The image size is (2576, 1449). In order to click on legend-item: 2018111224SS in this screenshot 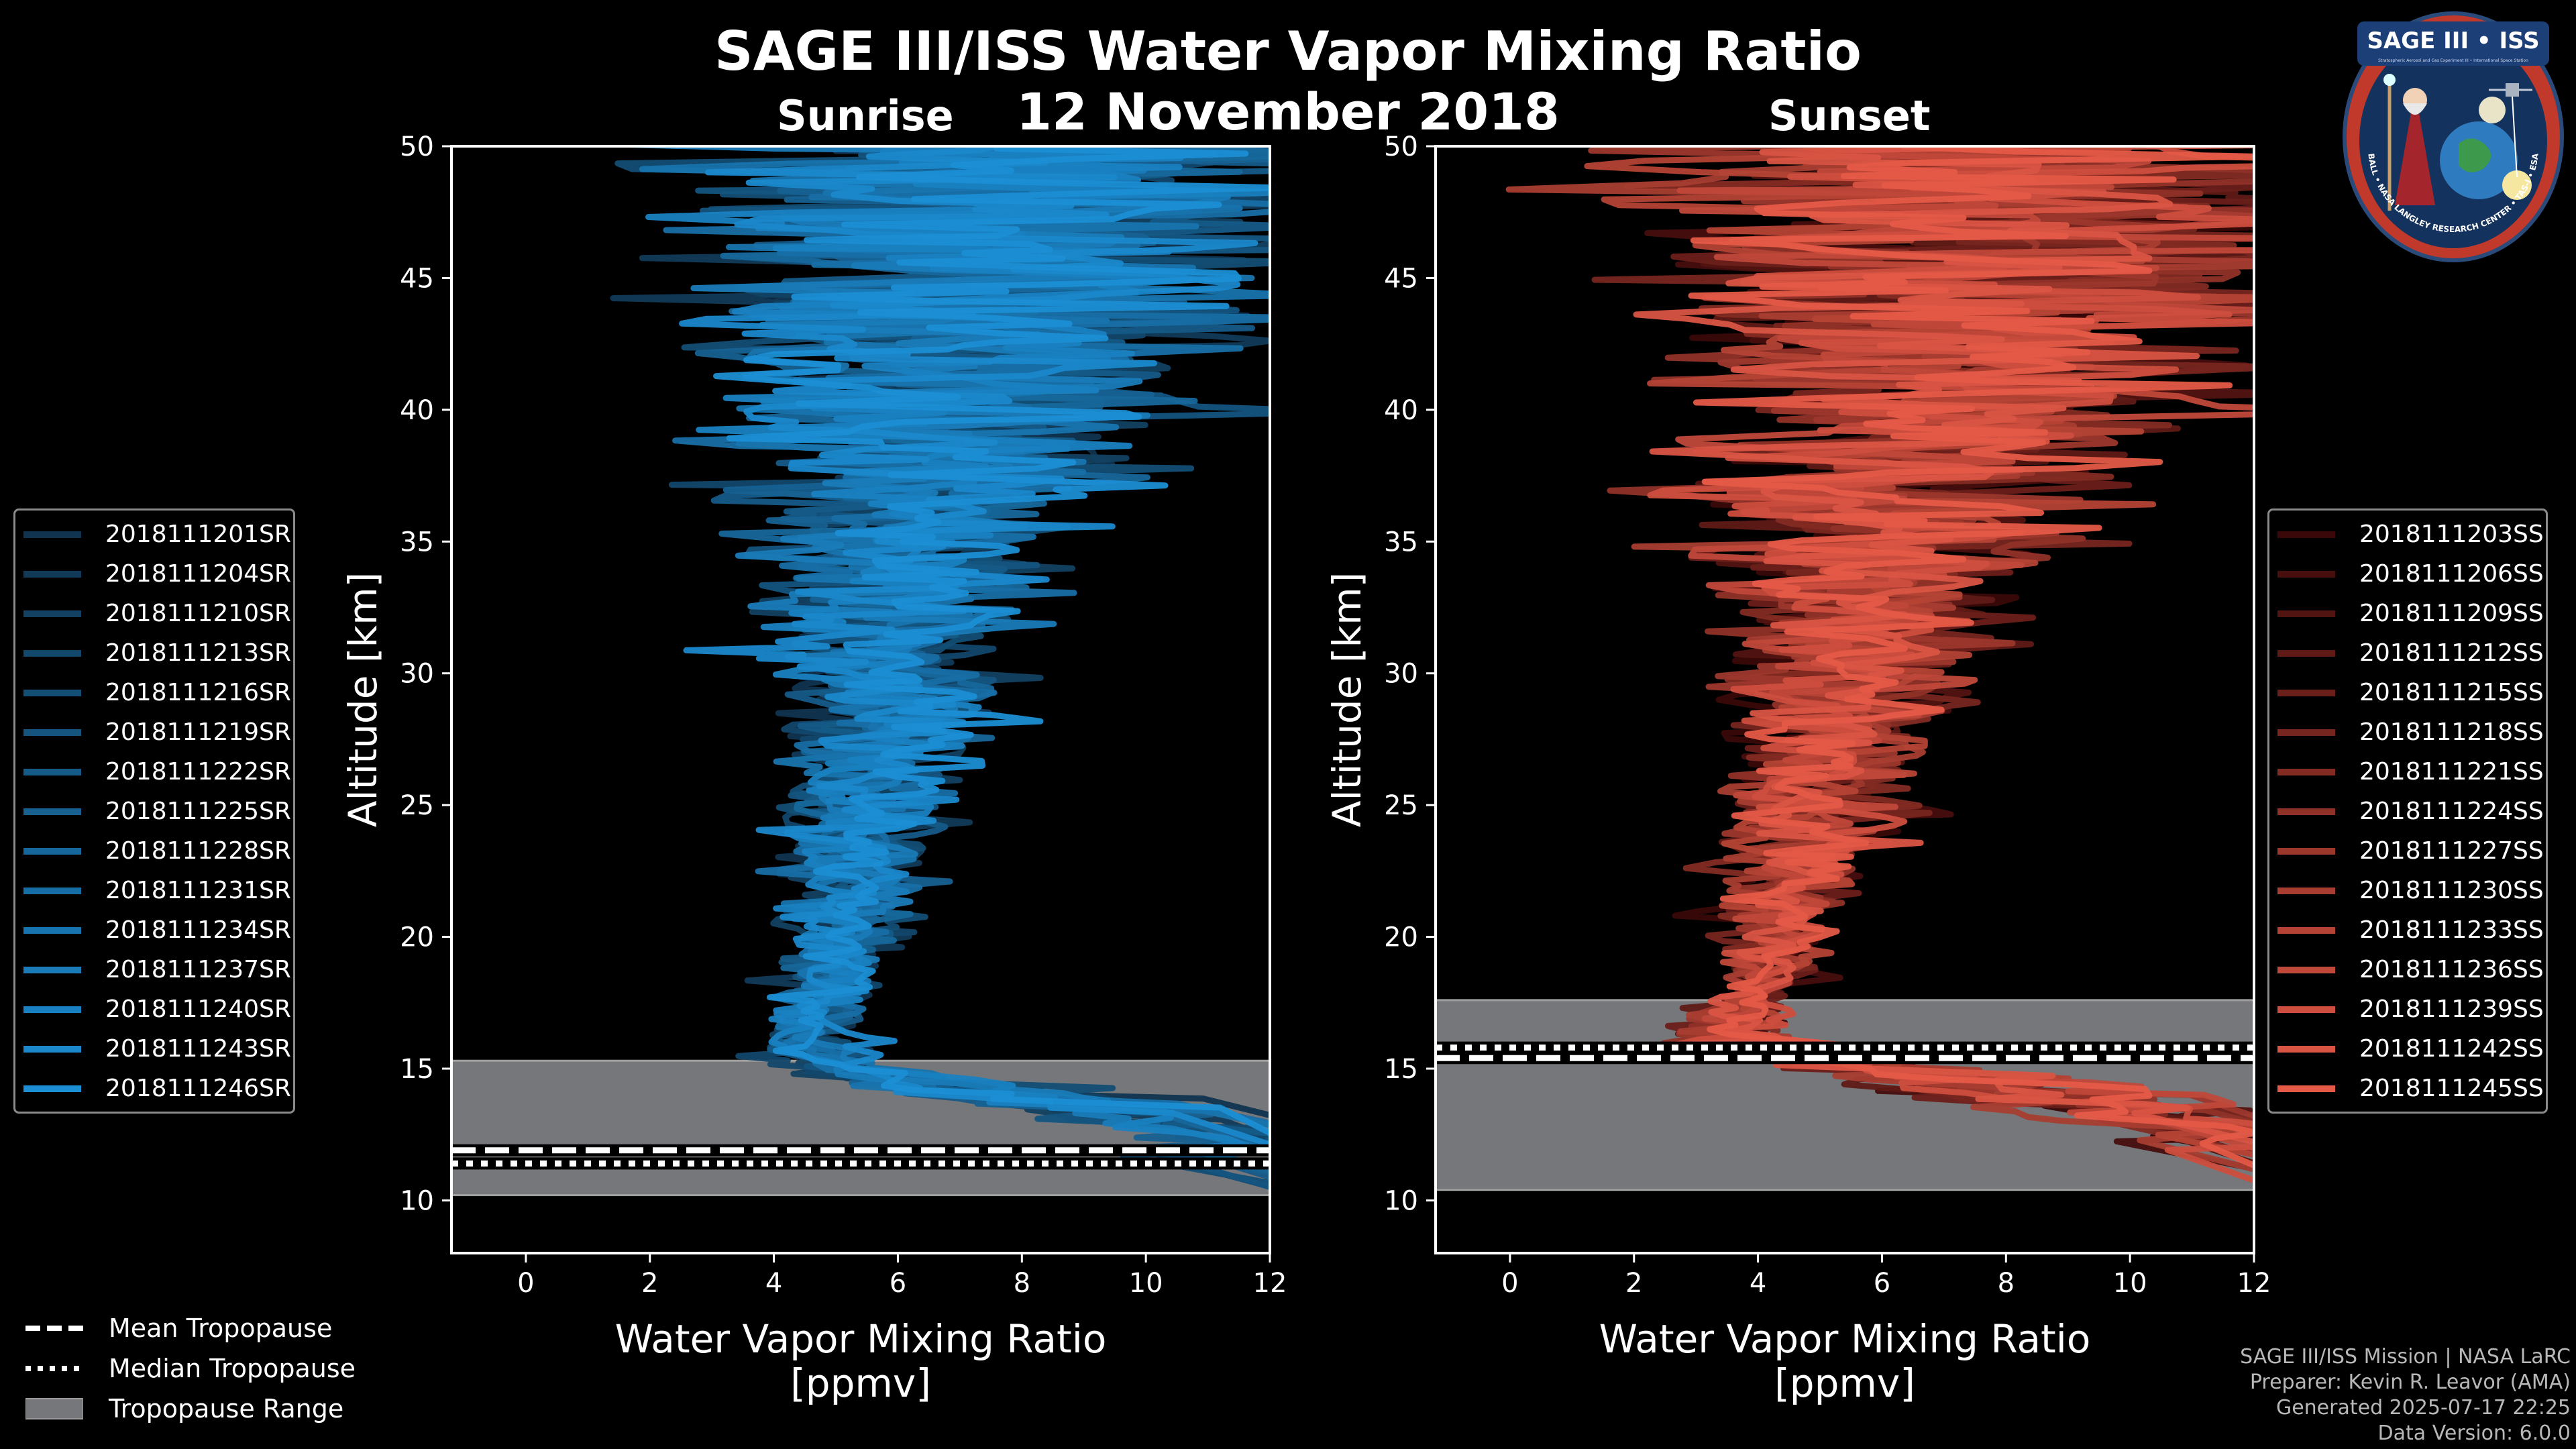, I will do `click(2406, 811)`.